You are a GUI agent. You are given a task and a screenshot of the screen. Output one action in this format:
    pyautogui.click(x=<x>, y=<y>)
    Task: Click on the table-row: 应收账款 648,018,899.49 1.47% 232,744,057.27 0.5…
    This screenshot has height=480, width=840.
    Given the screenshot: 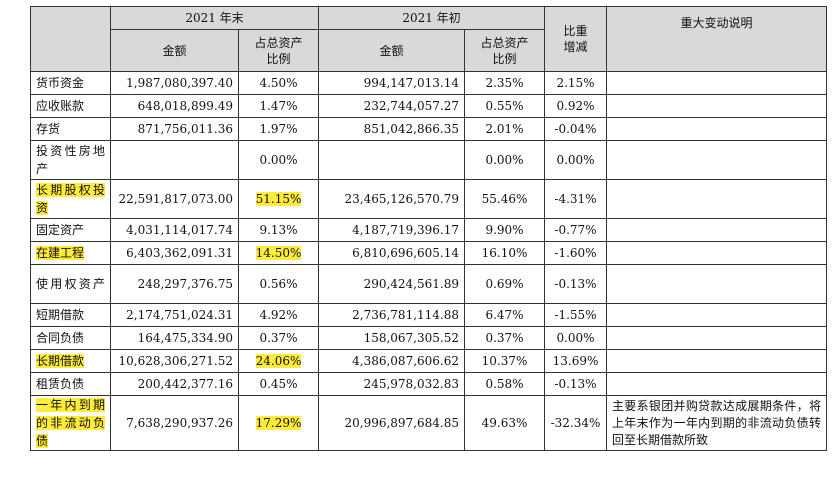 What is the action you would take?
    pyautogui.click(x=428, y=106)
    